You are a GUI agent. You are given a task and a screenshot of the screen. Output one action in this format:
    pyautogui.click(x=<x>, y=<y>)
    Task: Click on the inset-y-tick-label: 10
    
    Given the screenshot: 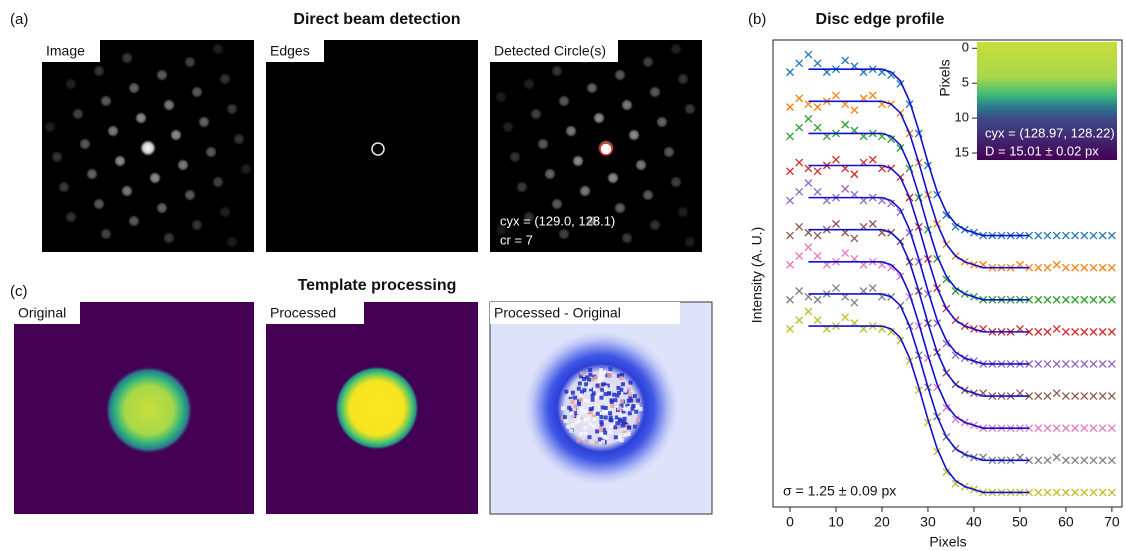 What is the action you would take?
    pyautogui.click(x=962, y=117)
    